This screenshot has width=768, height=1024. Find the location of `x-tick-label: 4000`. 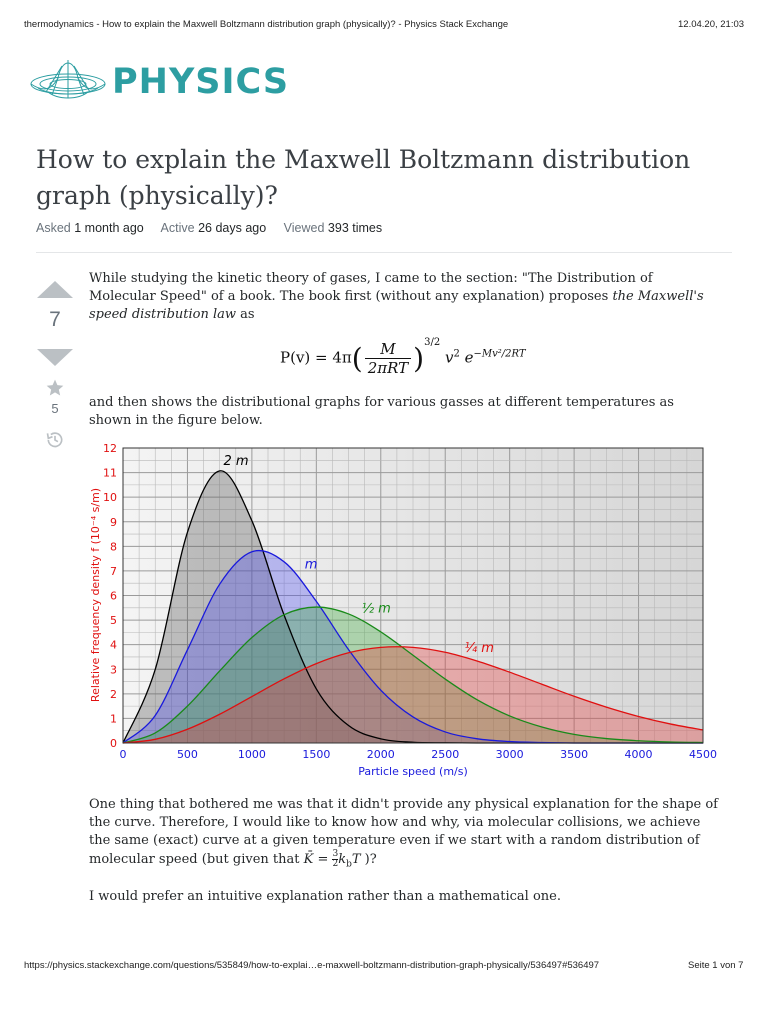

x-tick-label: 4000 is located at coordinates (639, 754).